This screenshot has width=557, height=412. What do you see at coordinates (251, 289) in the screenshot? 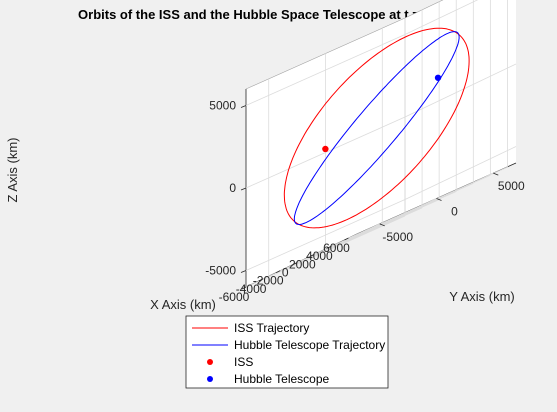
I see `x-tick-label--4000: -4000` at bounding box center [251, 289].